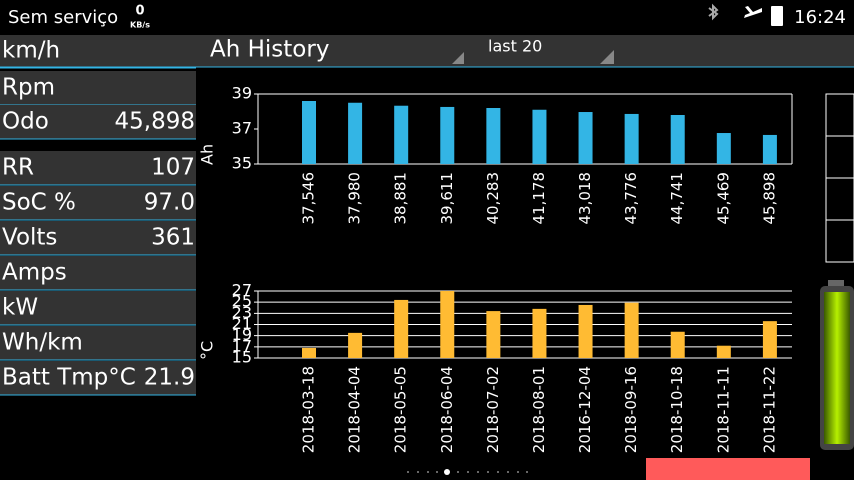  I want to click on x-tick-label: 2018-08-01, so click(539, 409).